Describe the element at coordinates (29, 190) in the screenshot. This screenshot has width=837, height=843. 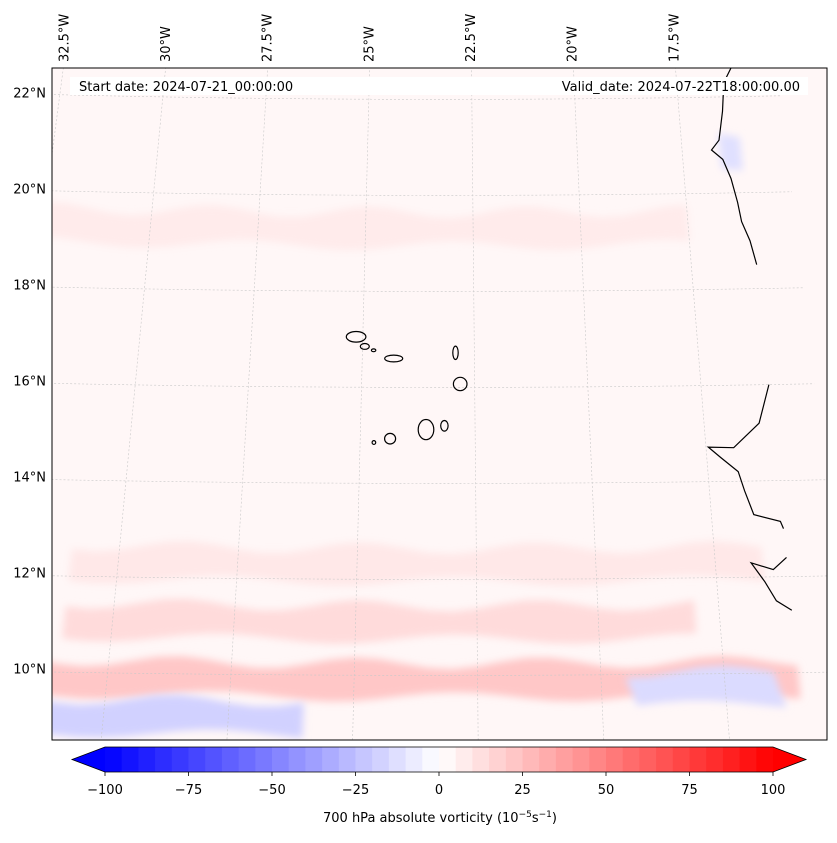
I see `lat-tick-label: 20°N` at that location.